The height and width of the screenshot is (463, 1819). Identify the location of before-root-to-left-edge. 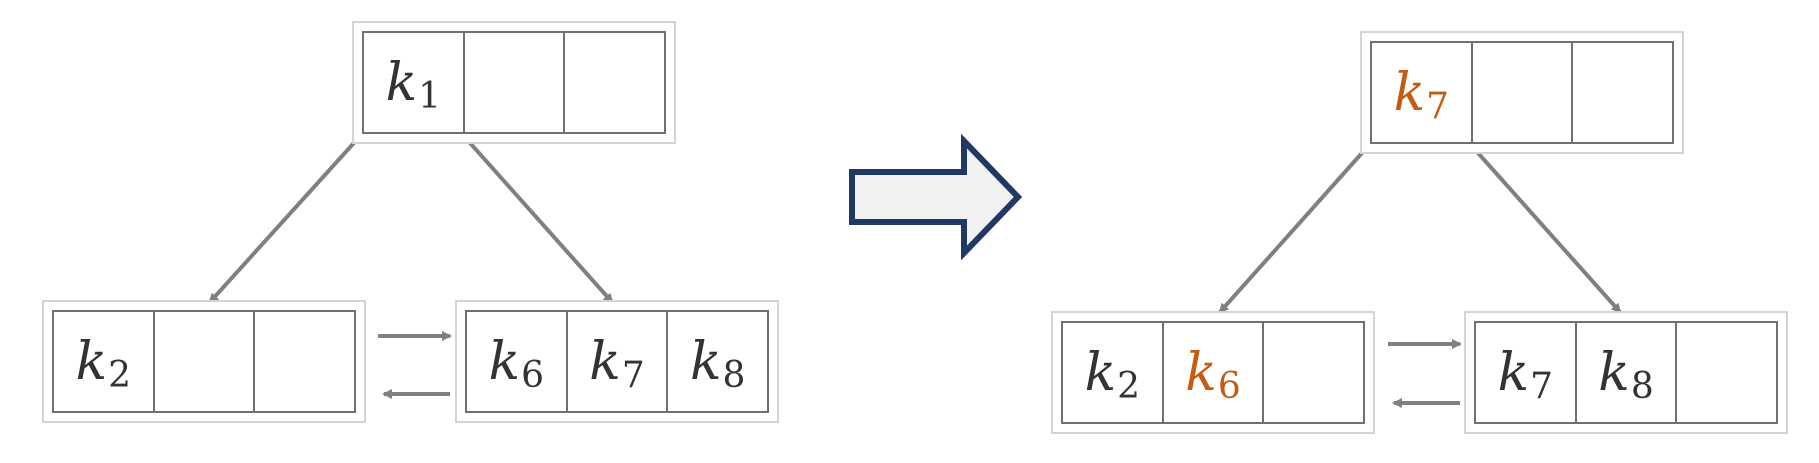
(286, 218).